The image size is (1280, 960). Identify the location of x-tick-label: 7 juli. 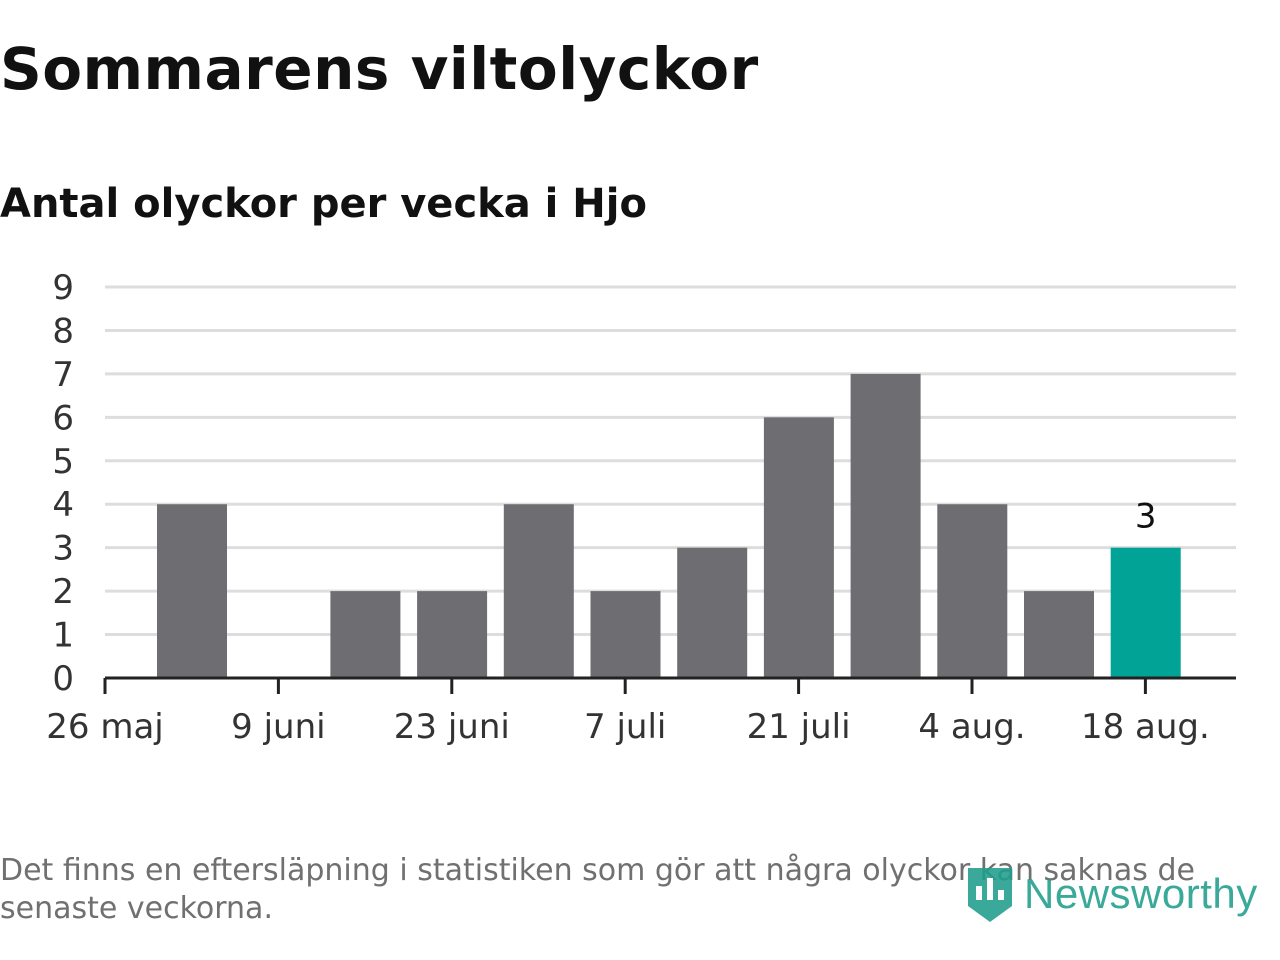
(625, 727).